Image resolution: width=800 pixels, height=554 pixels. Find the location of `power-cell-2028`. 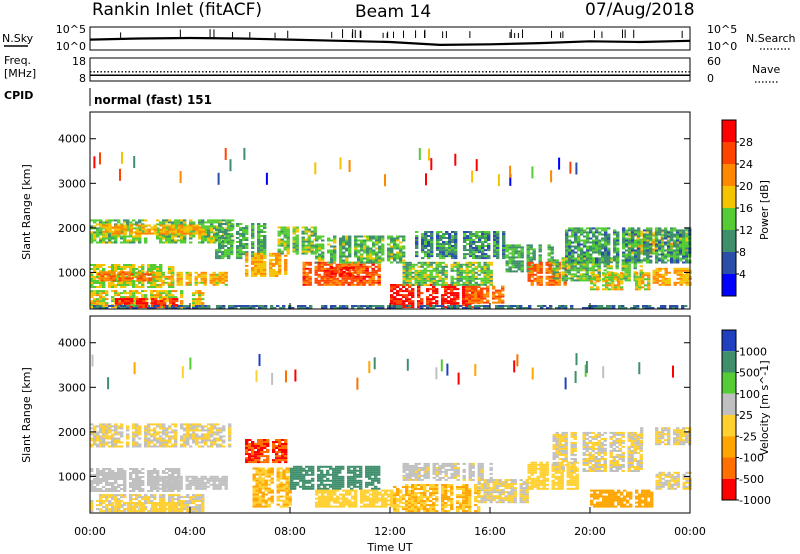

power-cell-2028 is located at coordinates (344, 260).